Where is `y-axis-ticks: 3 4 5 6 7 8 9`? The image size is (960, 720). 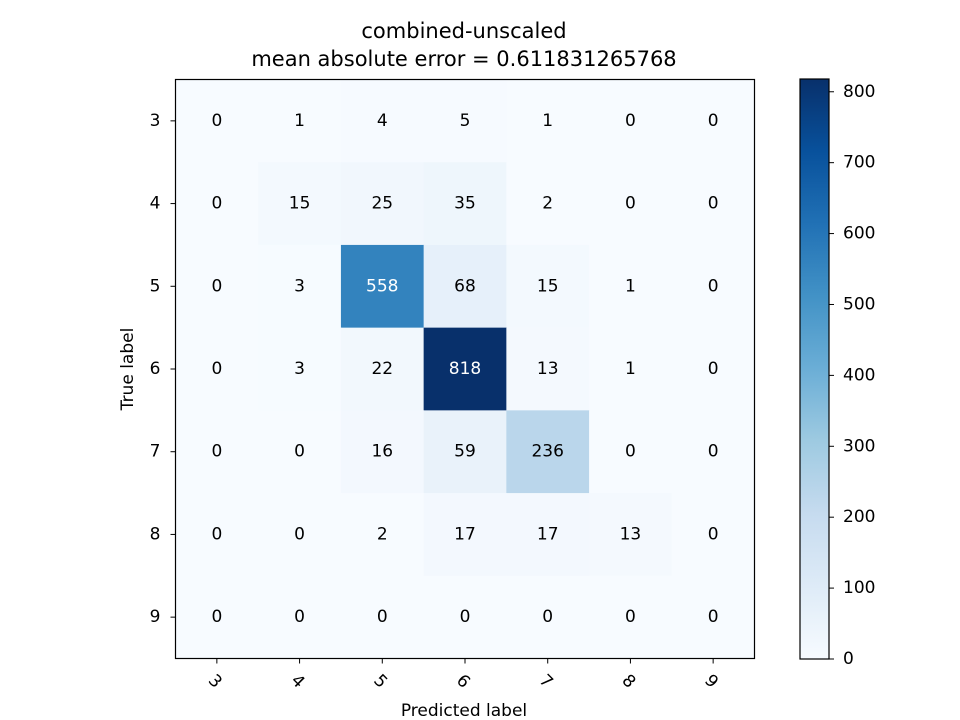 y-axis-ticks: 3 4 5 6 7 8 9 is located at coordinates (163, 369).